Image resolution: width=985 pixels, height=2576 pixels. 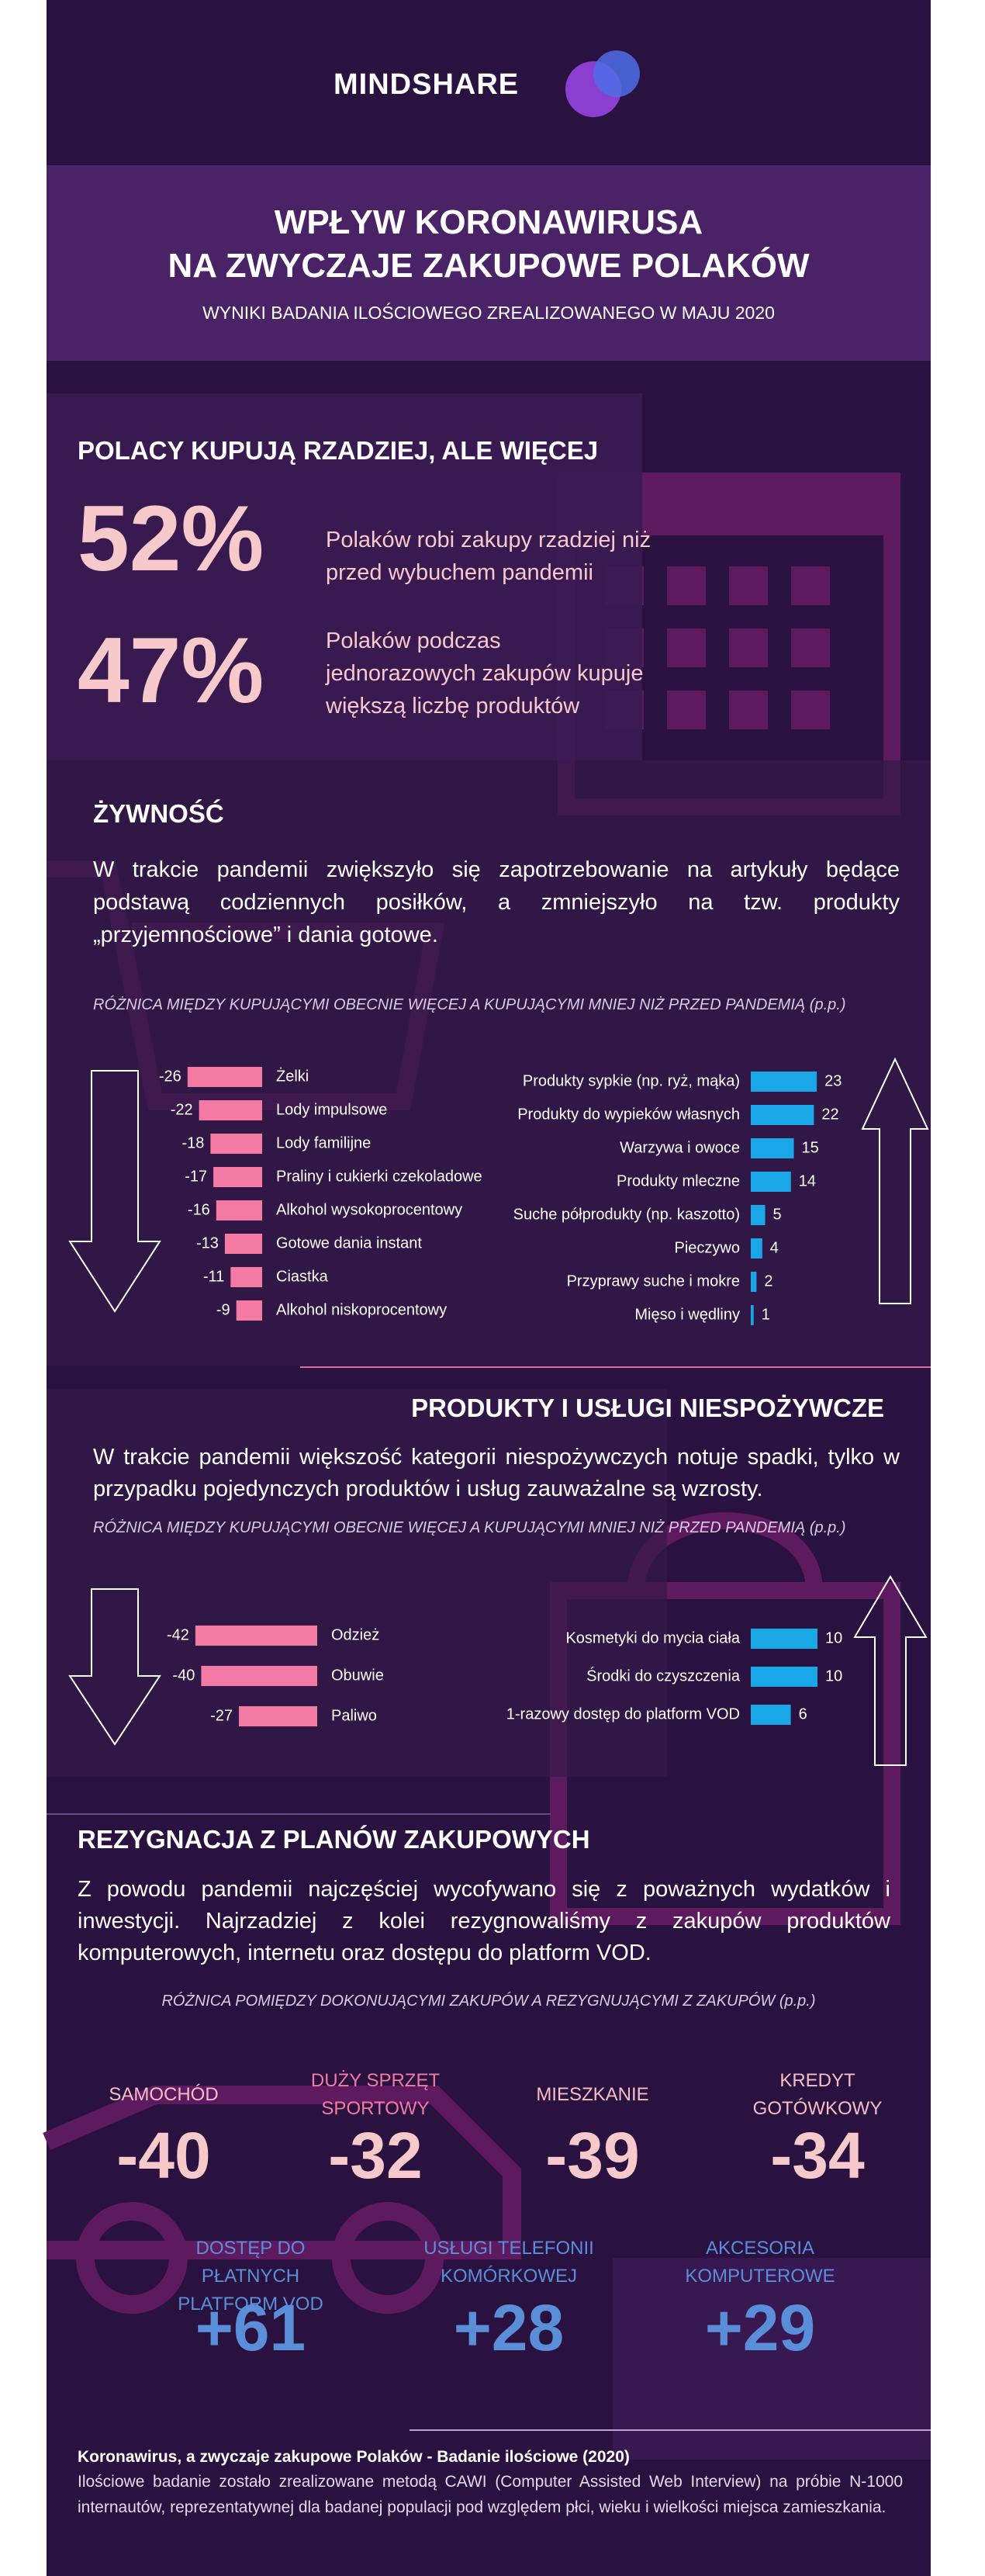 What do you see at coordinates (171, 538) in the screenshot?
I see `stat-value: 52%` at bounding box center [171, 538].